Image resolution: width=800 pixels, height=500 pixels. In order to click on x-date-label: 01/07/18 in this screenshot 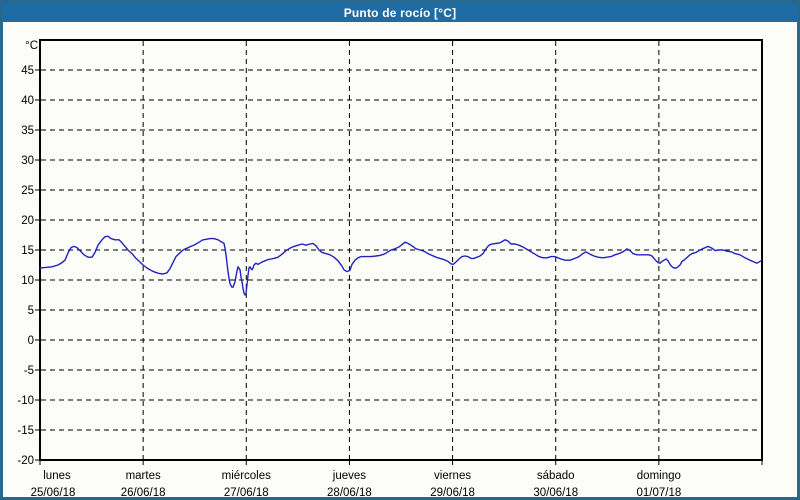, I will do `click(658, 493)`.